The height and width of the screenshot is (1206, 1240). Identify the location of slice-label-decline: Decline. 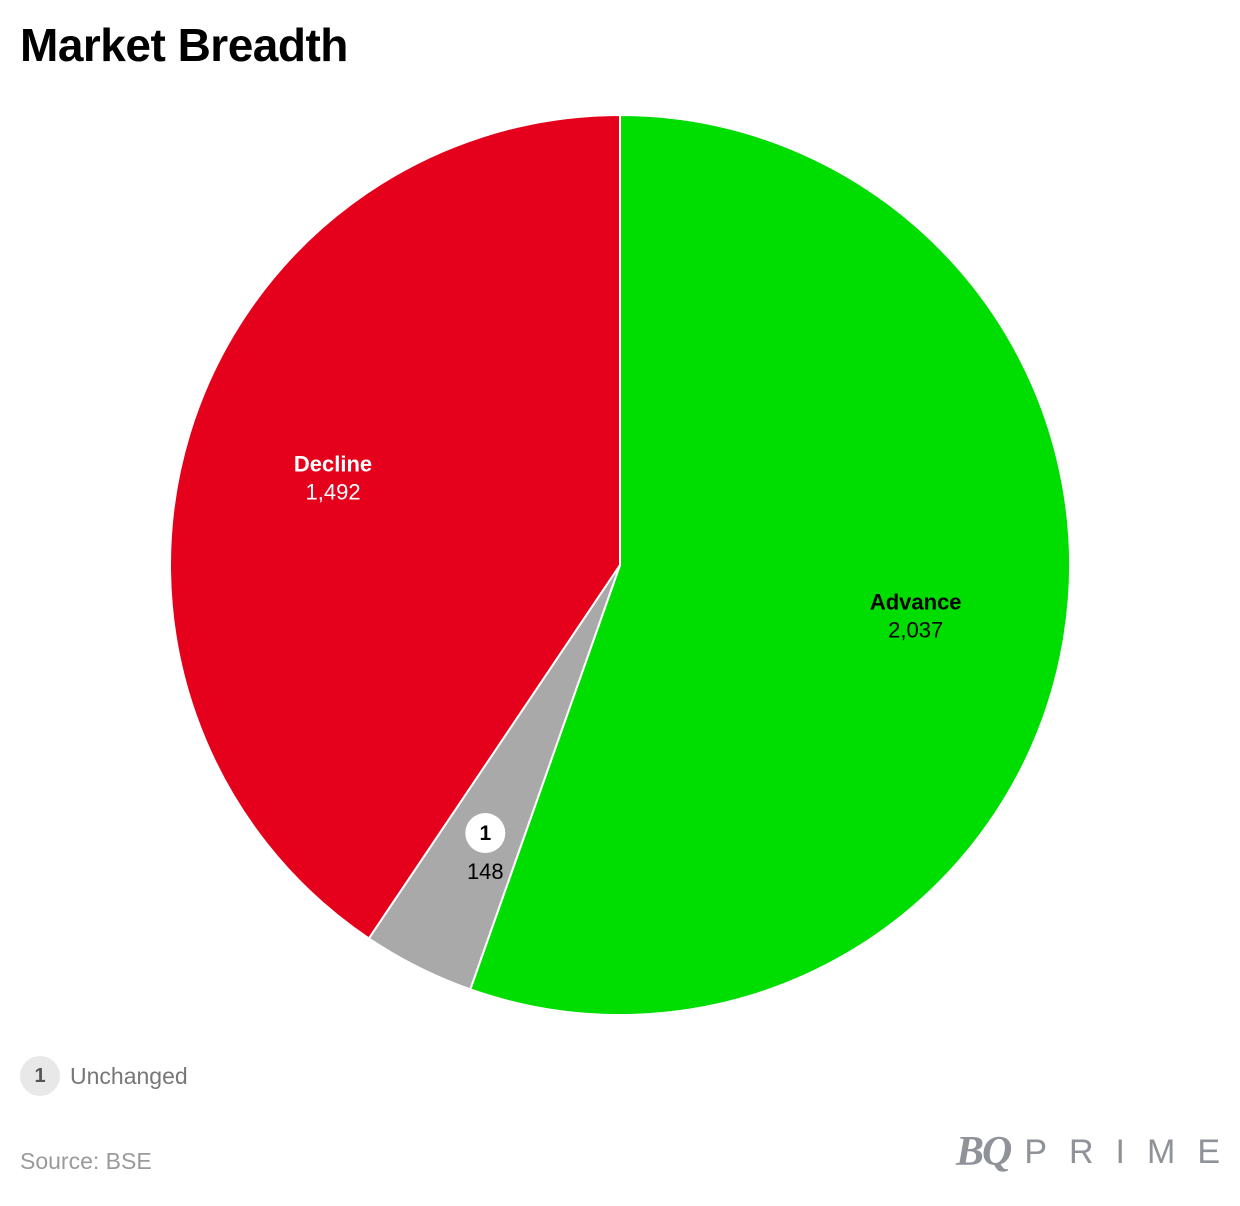
(333, 463).